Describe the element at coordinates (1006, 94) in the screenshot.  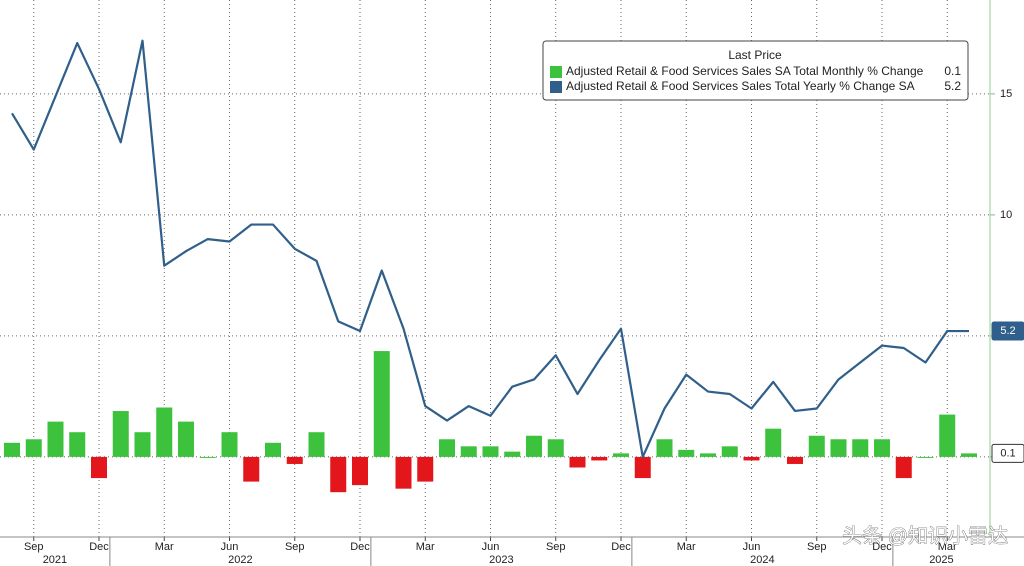
I see `y-tick-label: 15` at that location.